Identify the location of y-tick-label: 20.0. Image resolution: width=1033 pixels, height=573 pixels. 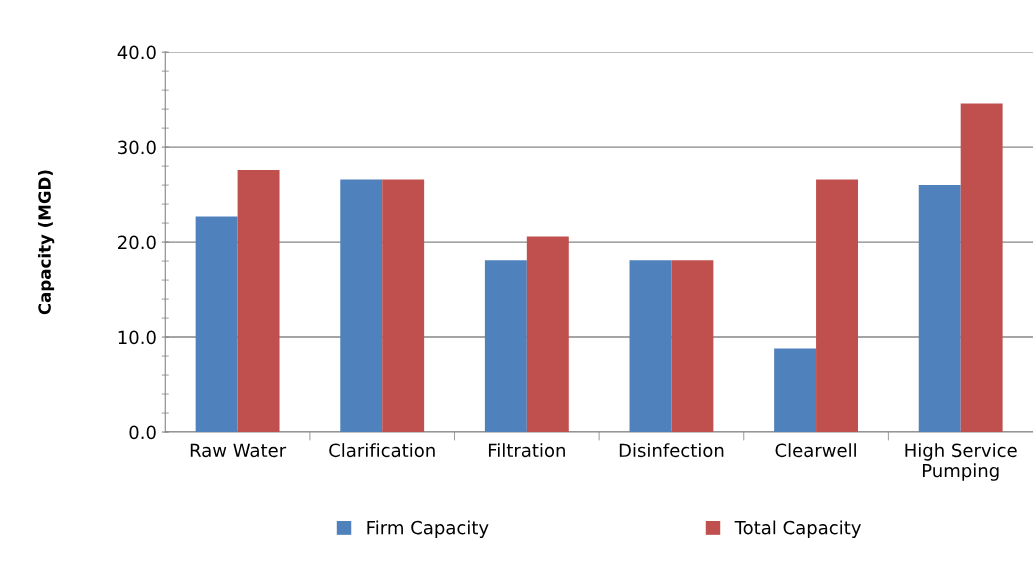
(137, 242).